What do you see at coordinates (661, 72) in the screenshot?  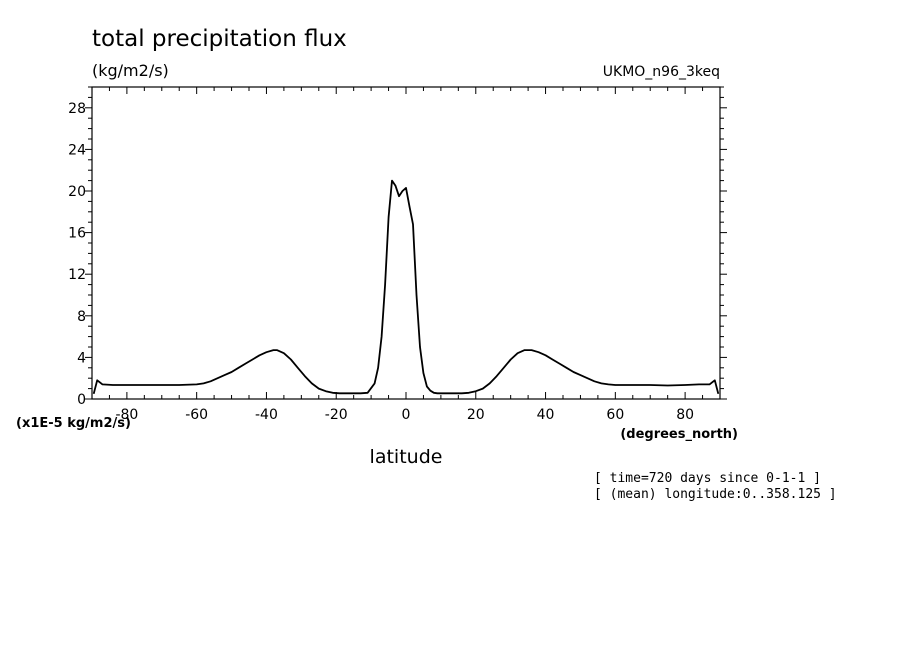 I see `dataset-label: UKMO_n96_3keq` at bounding box center [661, 72].